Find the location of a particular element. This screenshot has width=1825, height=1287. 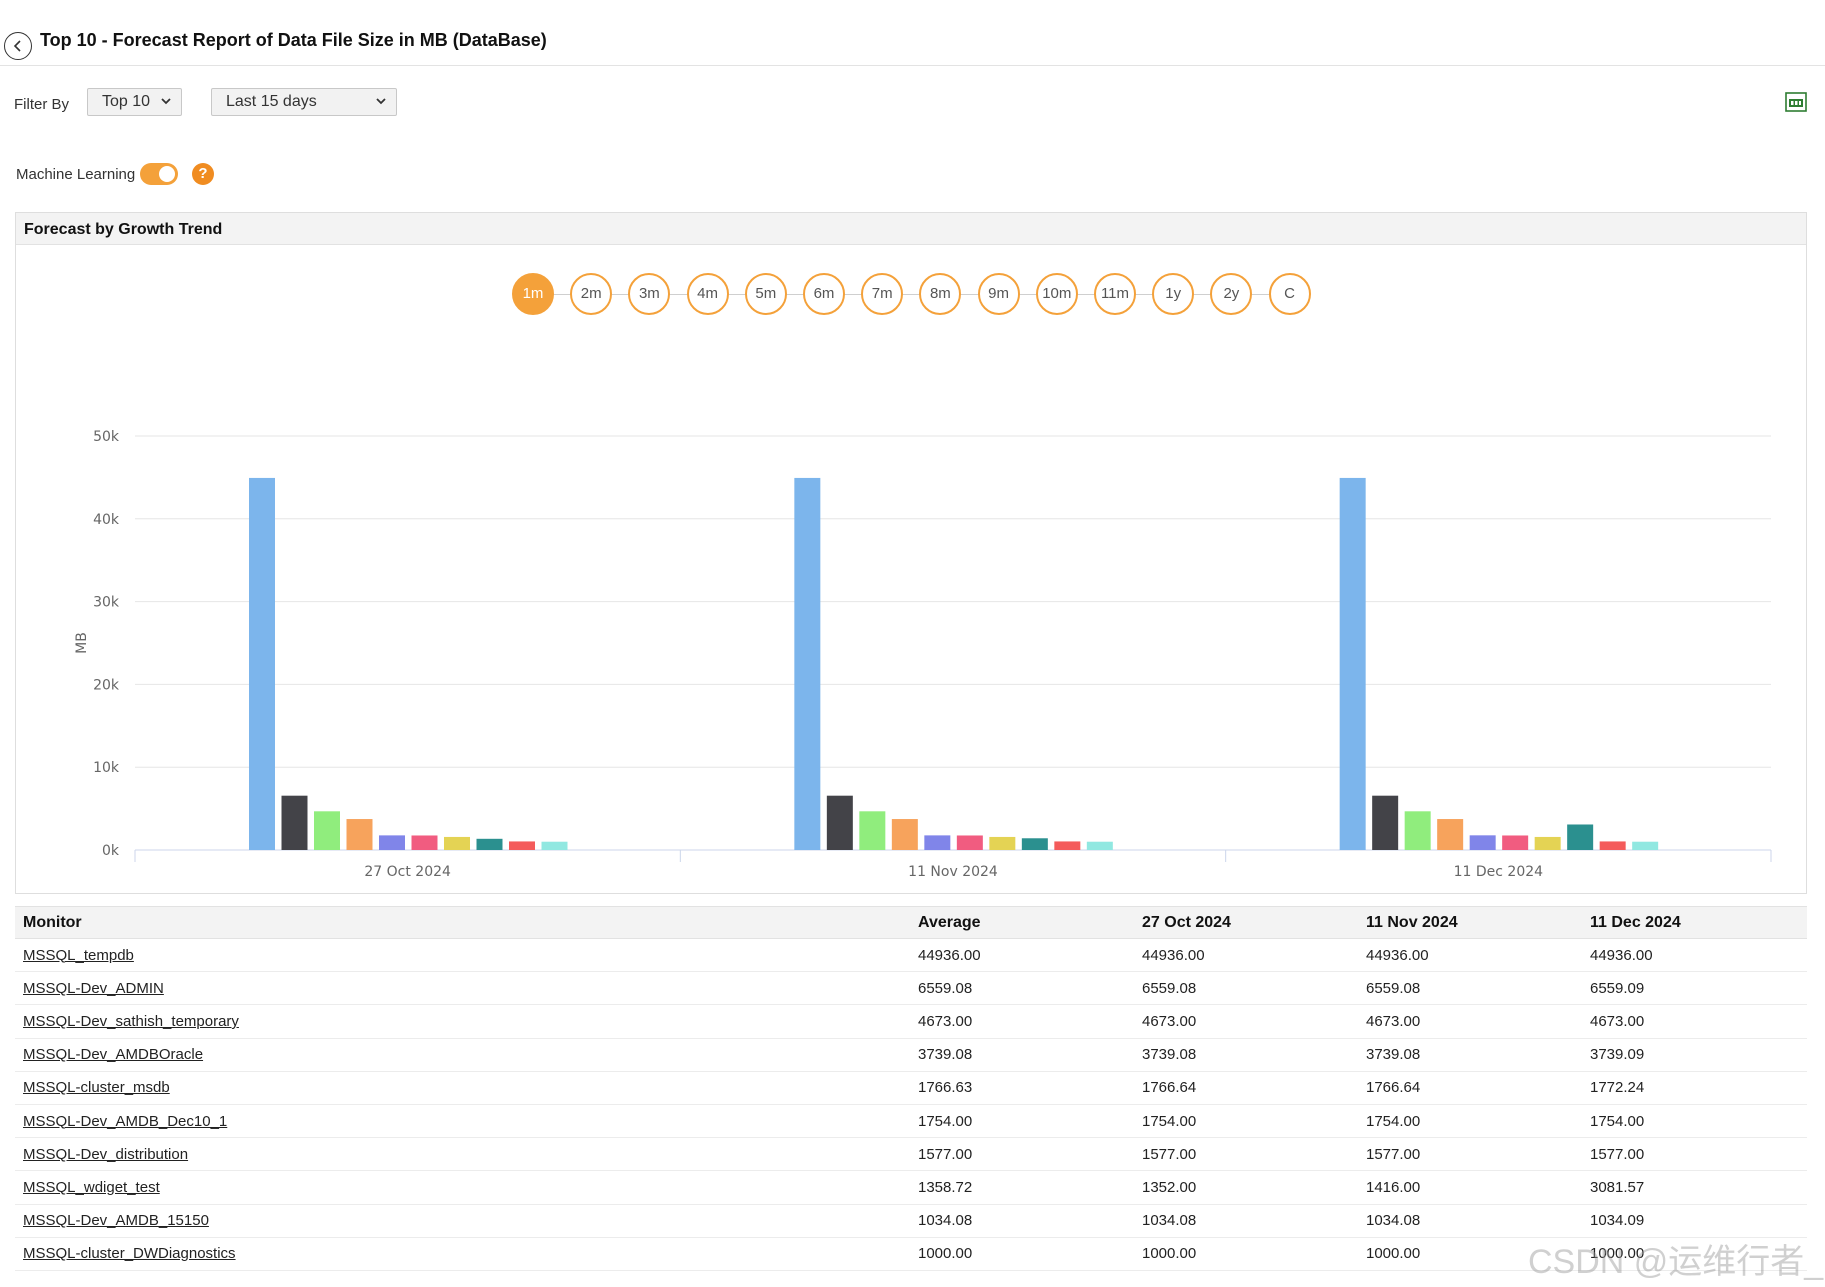

monitor-link: MSSQL-Dev_ADMIN is located at coordinates (93, 988).